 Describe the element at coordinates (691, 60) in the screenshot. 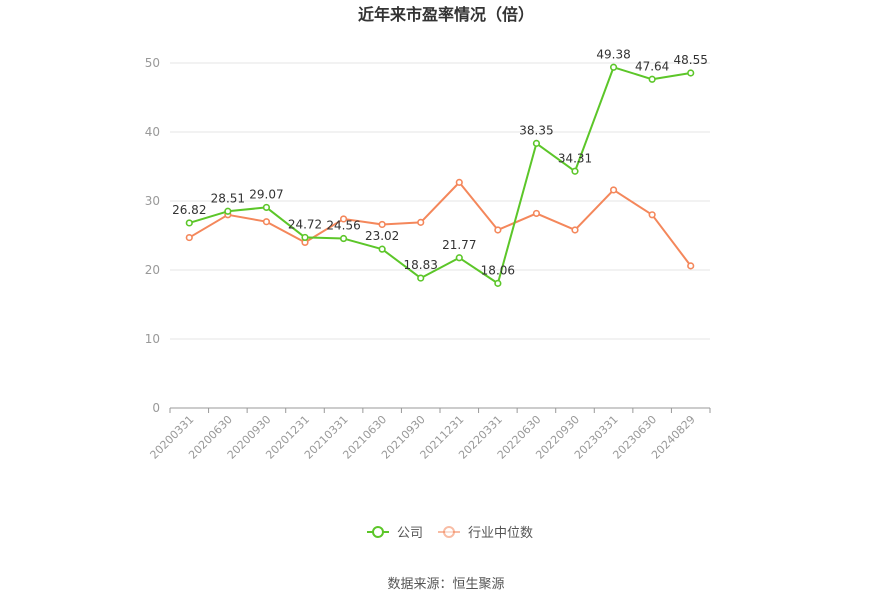

I see `data-label: 48.55` at that location.